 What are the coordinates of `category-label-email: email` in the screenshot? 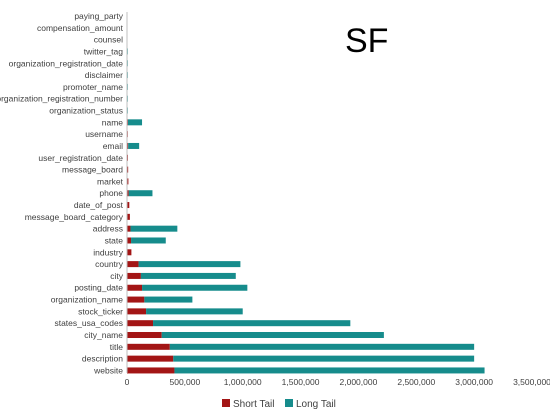 It's located at (113, 146).